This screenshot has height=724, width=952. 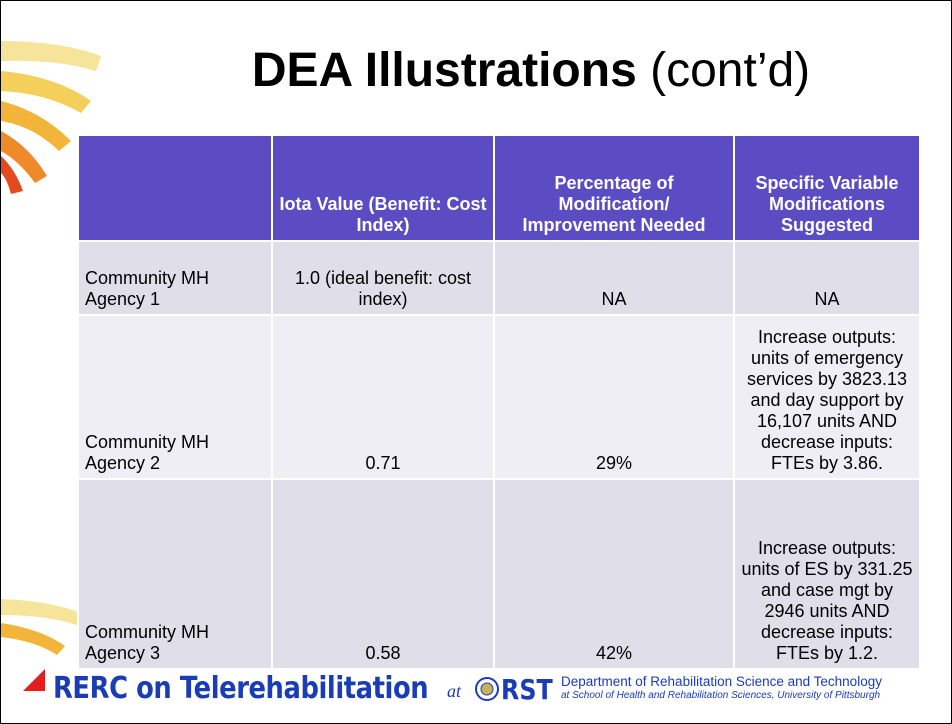 I want to click on cell: 0.58, so click(x=383, y=574).